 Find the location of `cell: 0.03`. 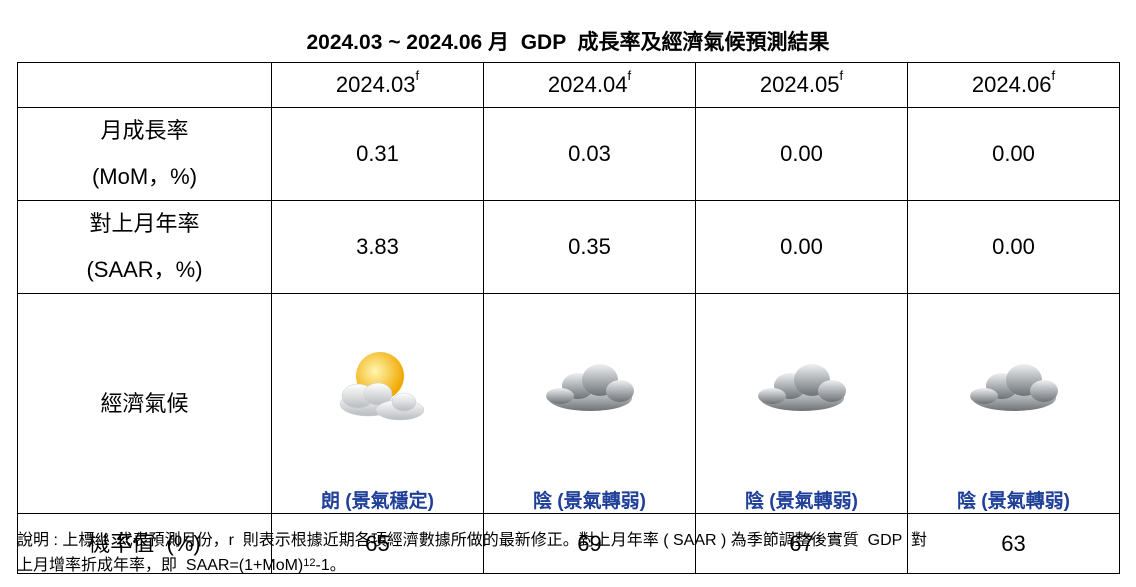

cell: 0.03 is located at coordinates (589, 154).